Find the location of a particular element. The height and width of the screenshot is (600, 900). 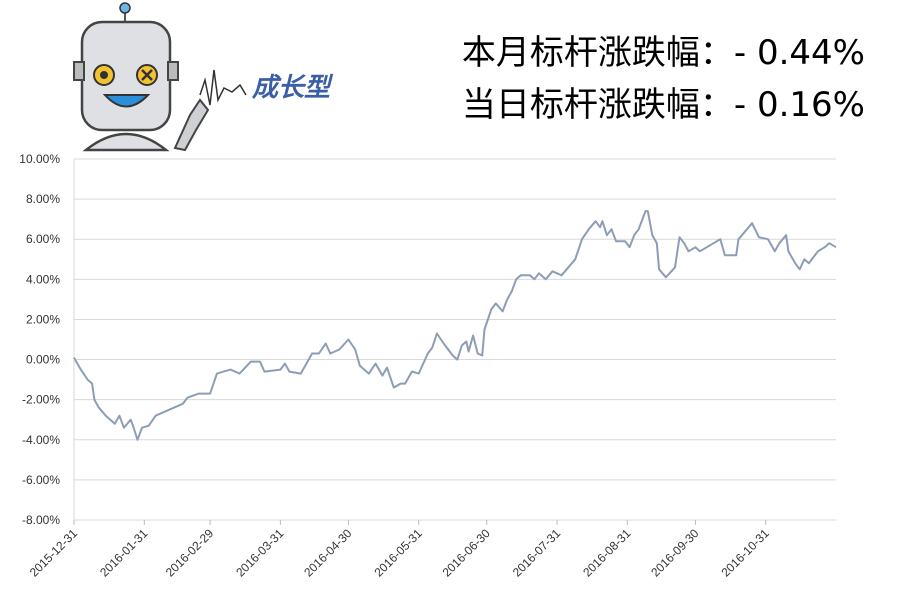

y-tick-label: 2.00% is located at coordinates (43, 319).